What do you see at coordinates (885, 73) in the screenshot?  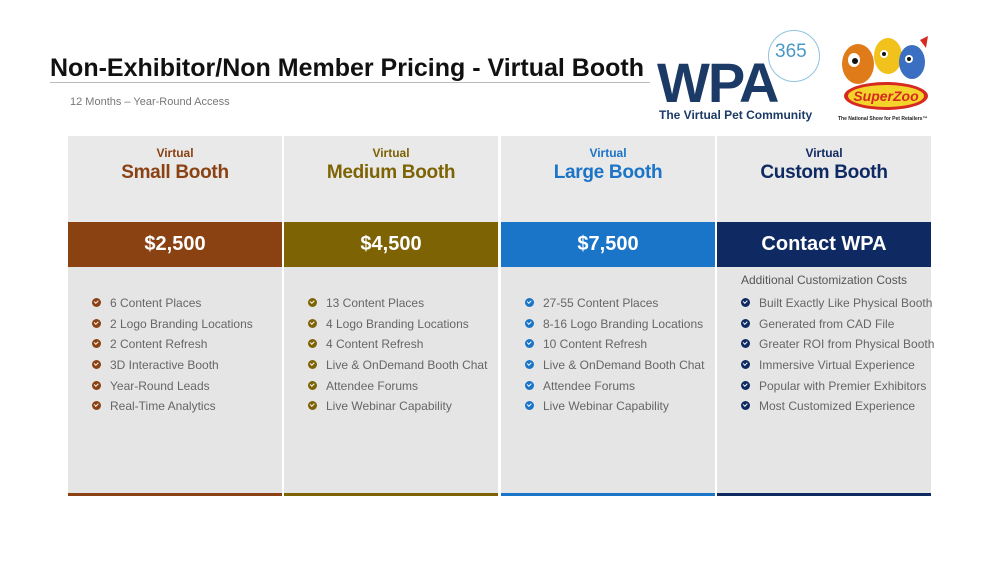 I see `superzoo-mascots-icon: SuperZoo` at bounding box center [885, 73].